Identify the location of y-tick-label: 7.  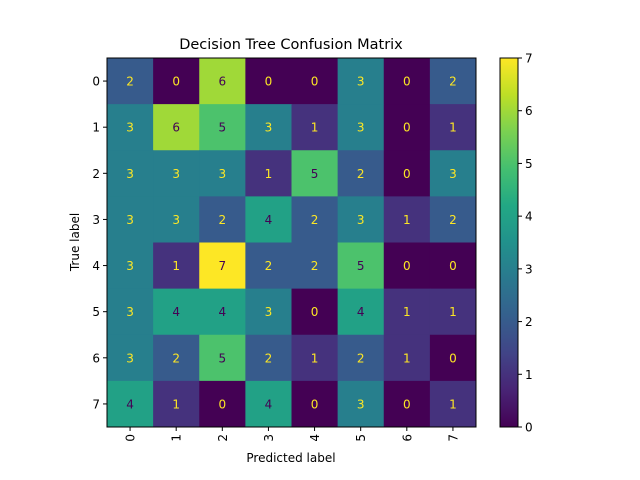
(96, 404).